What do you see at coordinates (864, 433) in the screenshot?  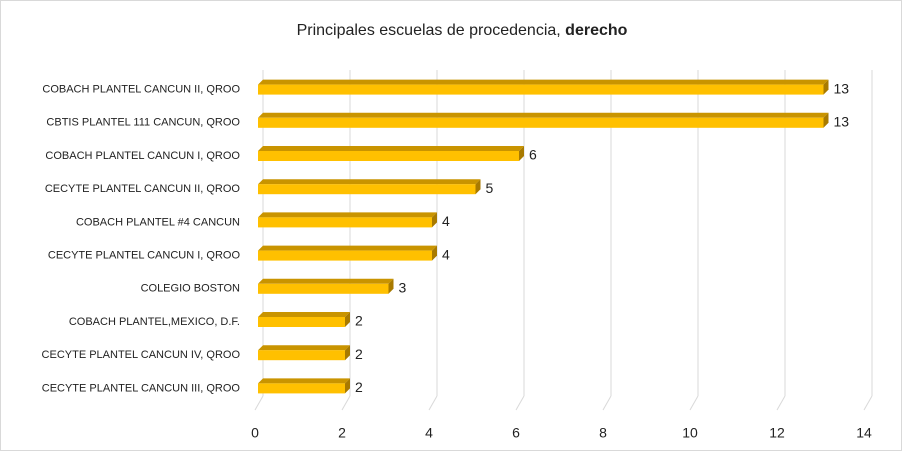 I see `x-tick-label: 14` at bounding box center [864, 433].